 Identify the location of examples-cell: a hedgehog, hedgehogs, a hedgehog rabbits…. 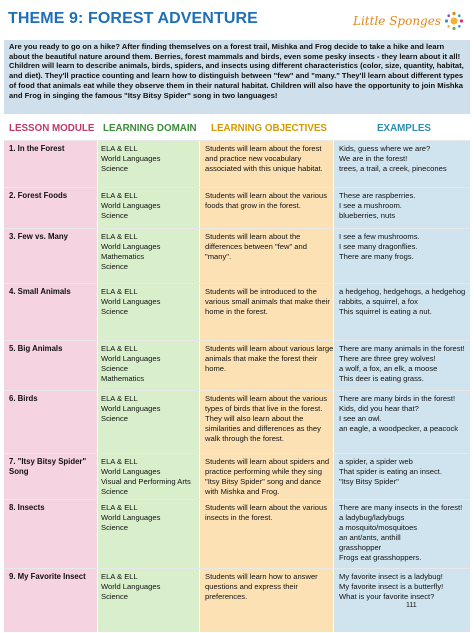
(405, 302).